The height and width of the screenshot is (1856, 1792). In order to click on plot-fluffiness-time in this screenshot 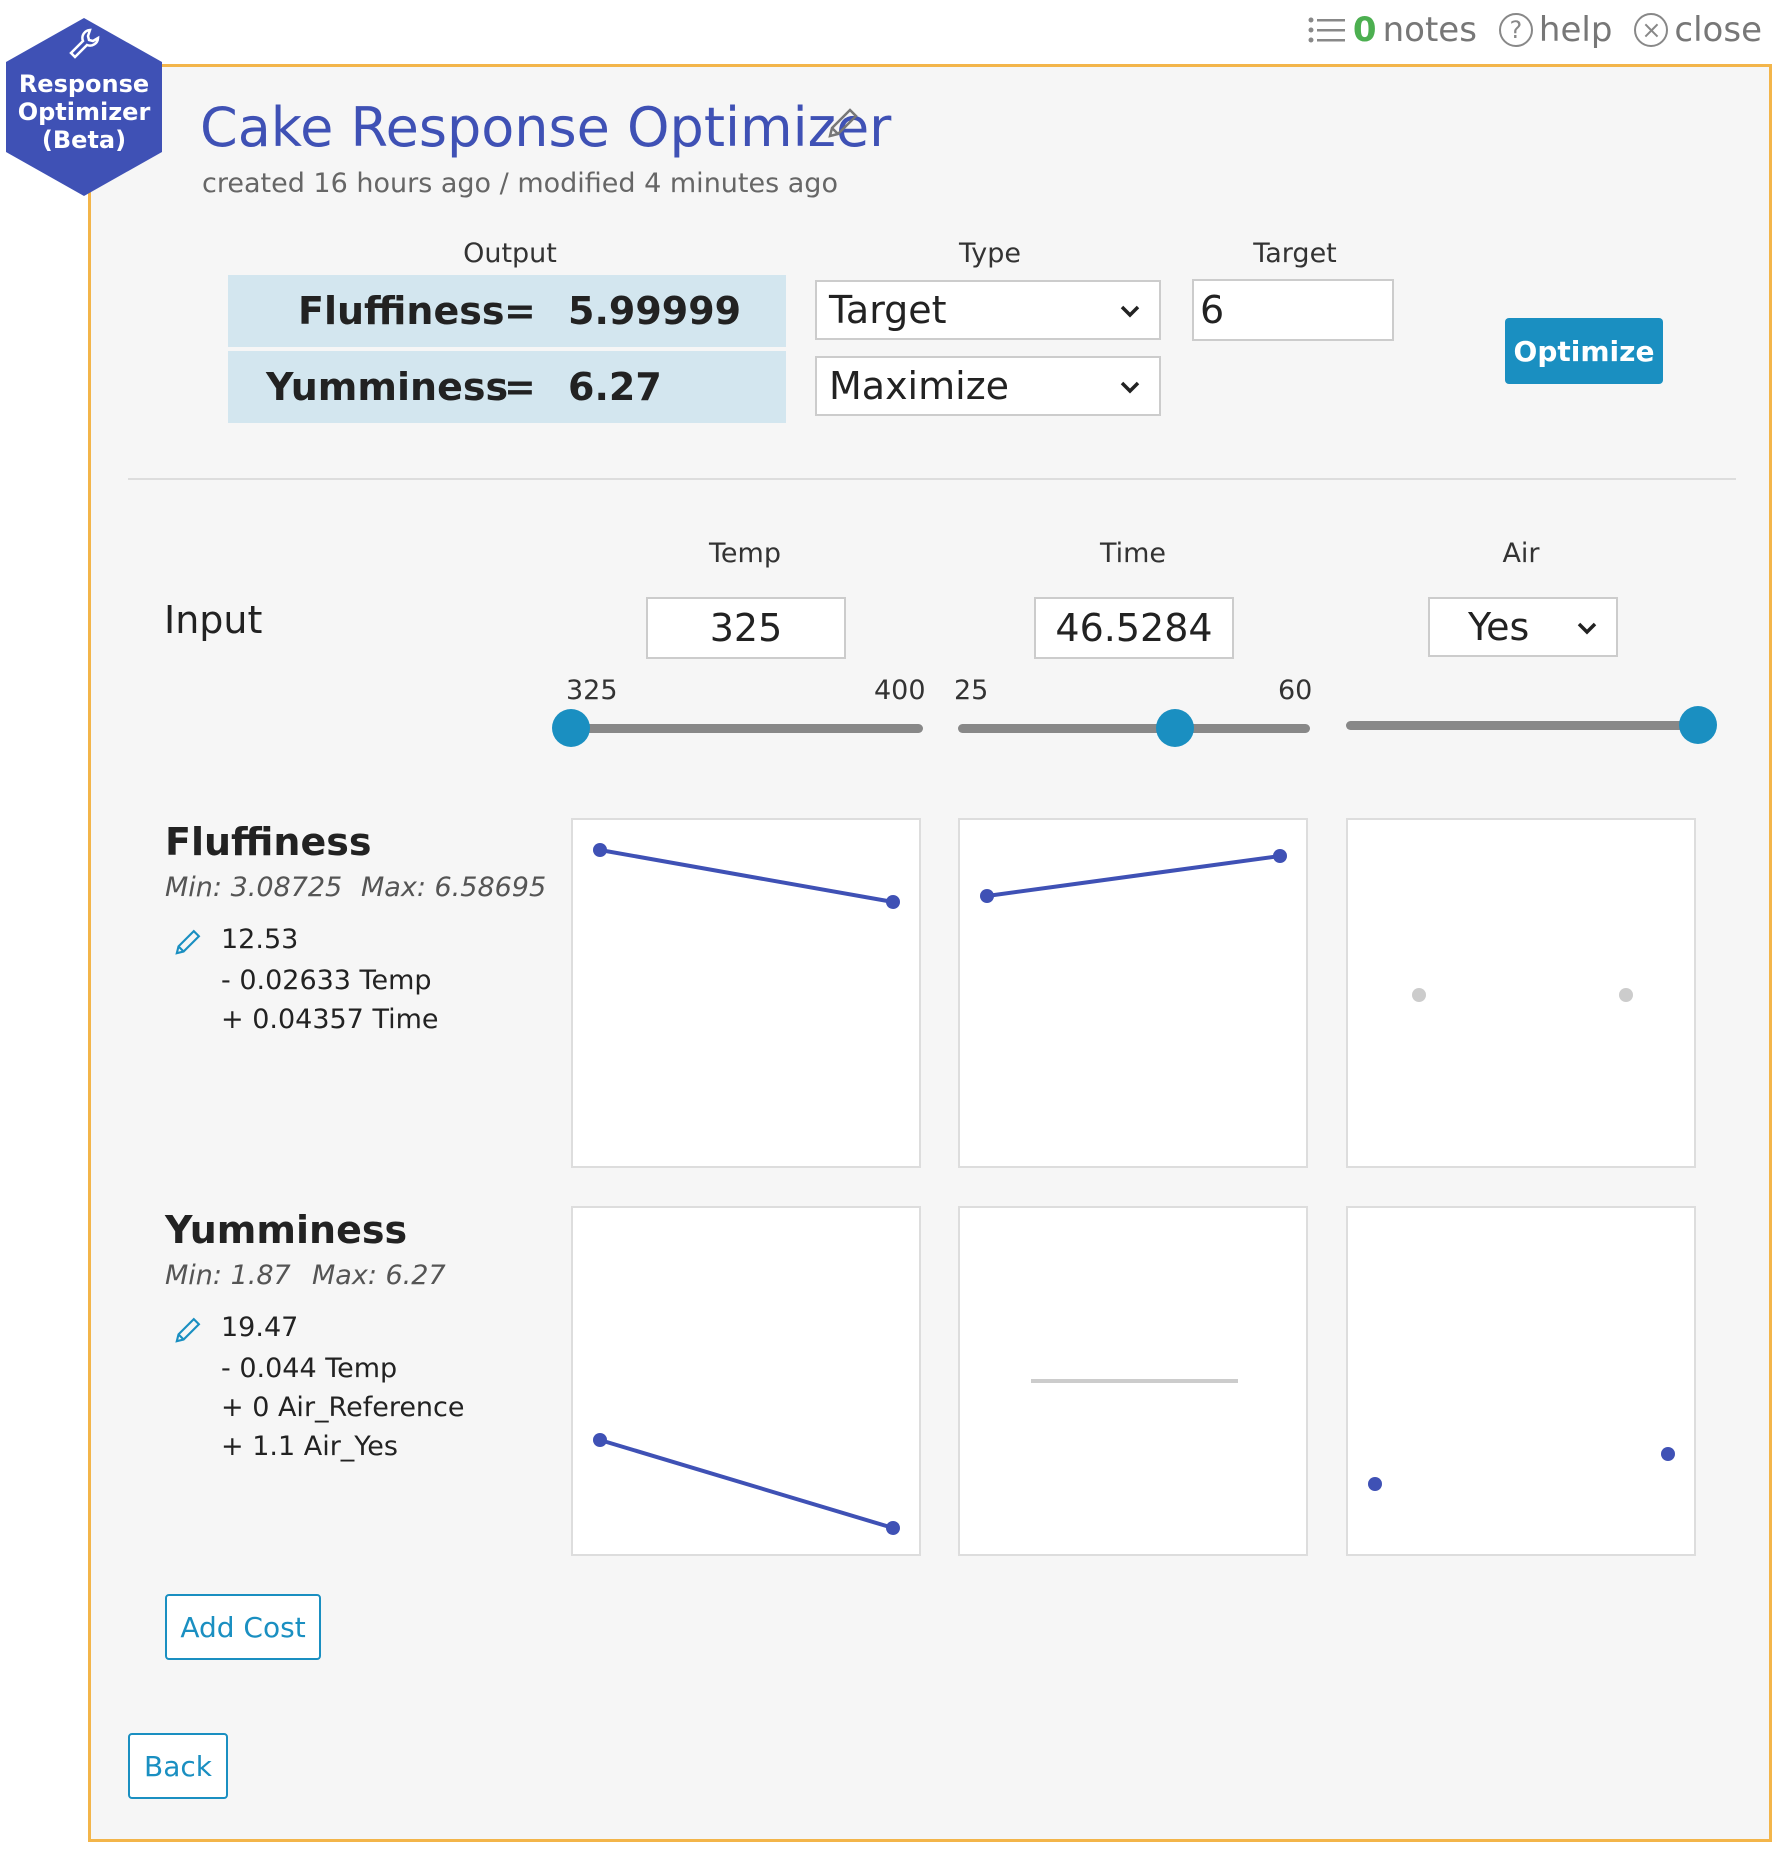, I will do `click(1133, 993)`.